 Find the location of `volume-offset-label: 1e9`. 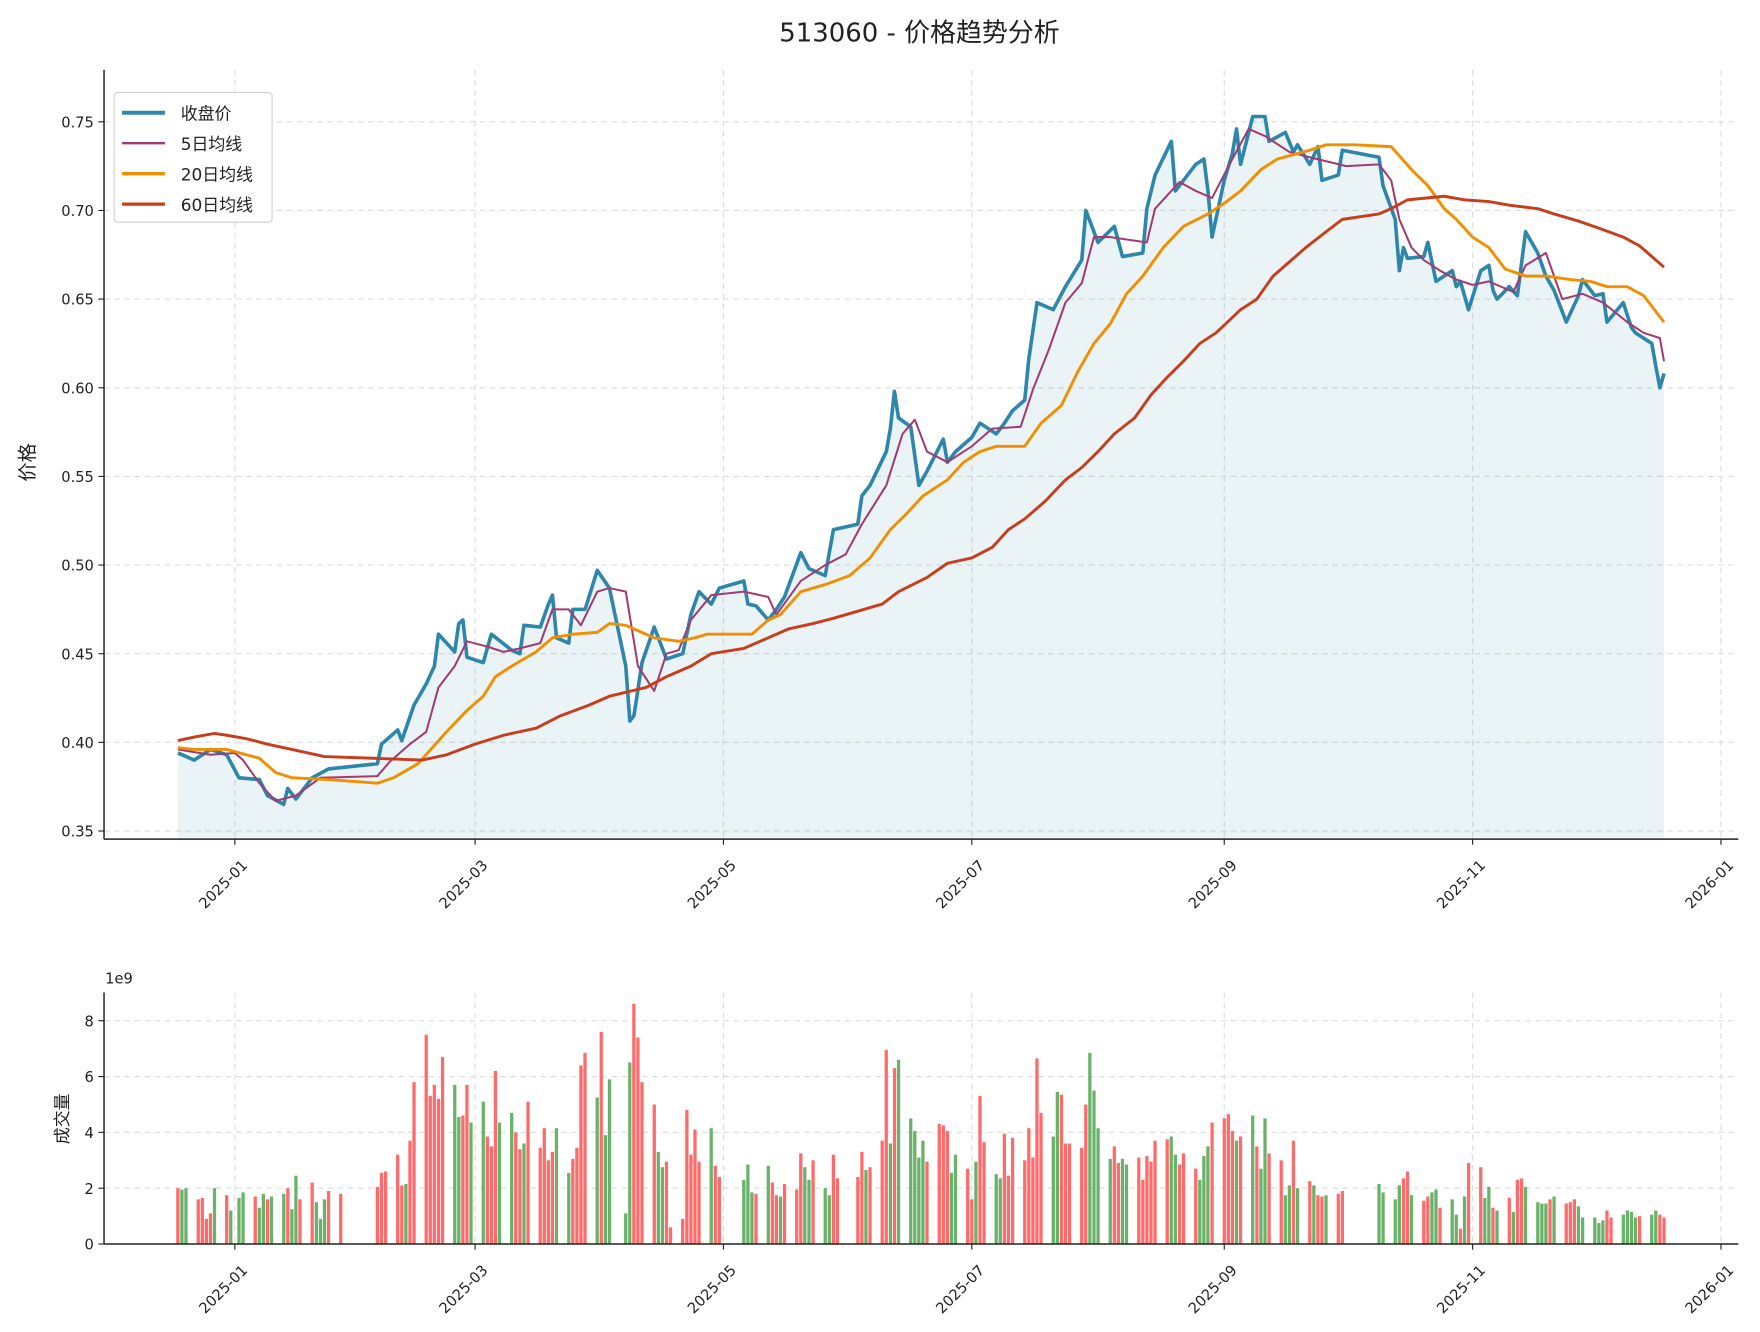

volume-offset-label: 1e9 is located at coordinates (119, 978).